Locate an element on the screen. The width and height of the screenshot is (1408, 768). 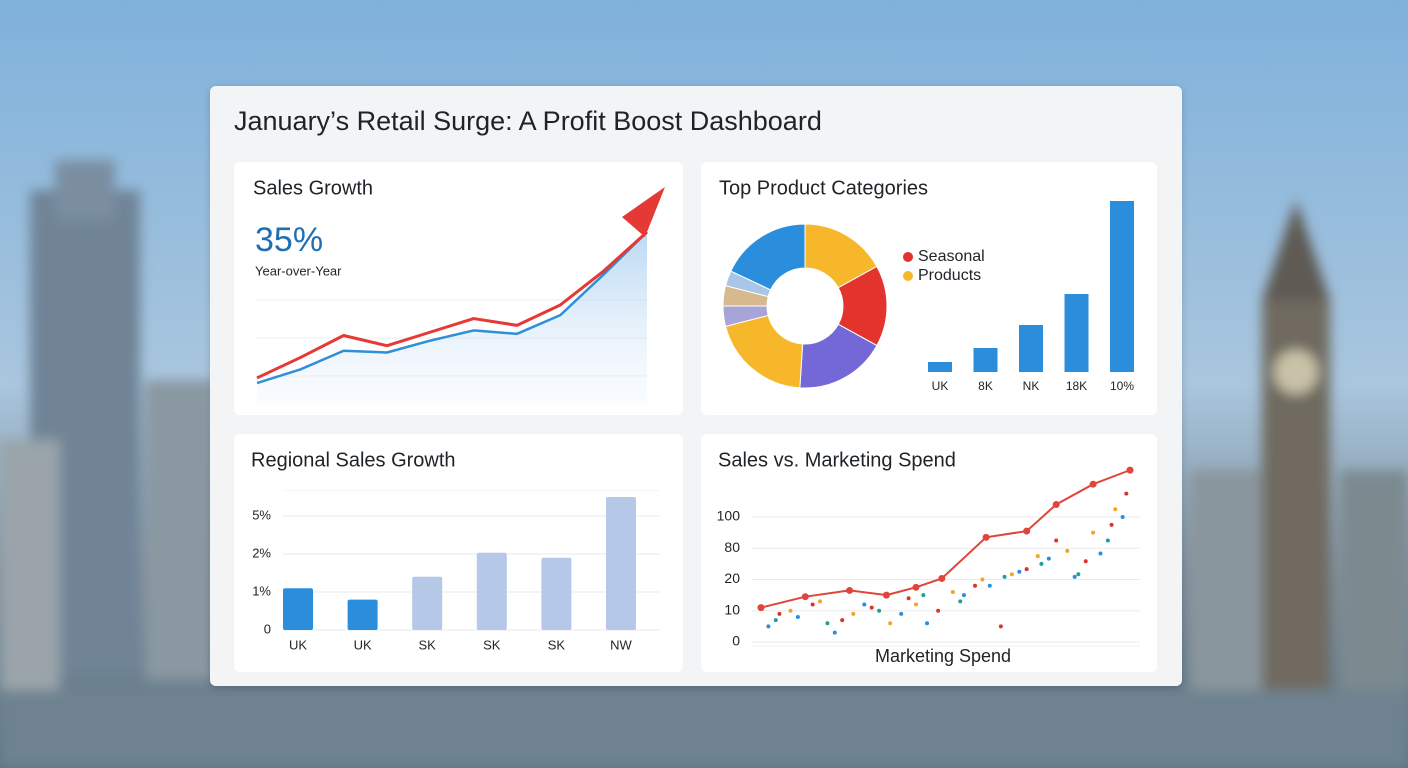
y-tick-label: 80 is located at coordinates (732, 547).